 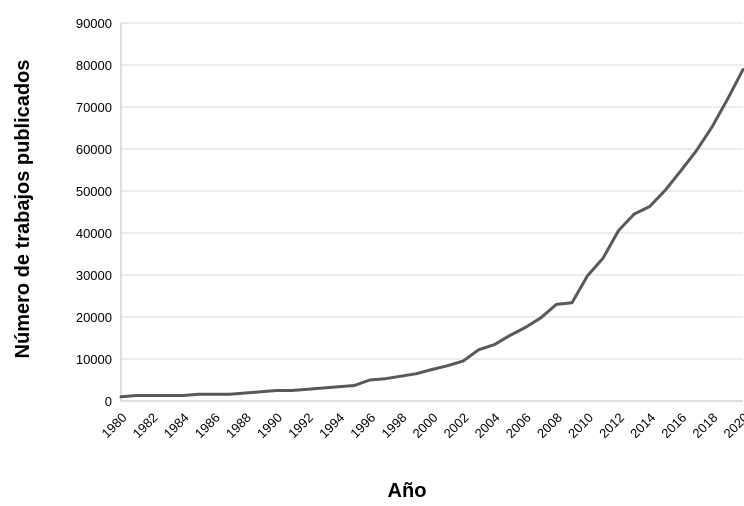 I want to click on x-tick-label: 2004, so click(x=487, y=425).